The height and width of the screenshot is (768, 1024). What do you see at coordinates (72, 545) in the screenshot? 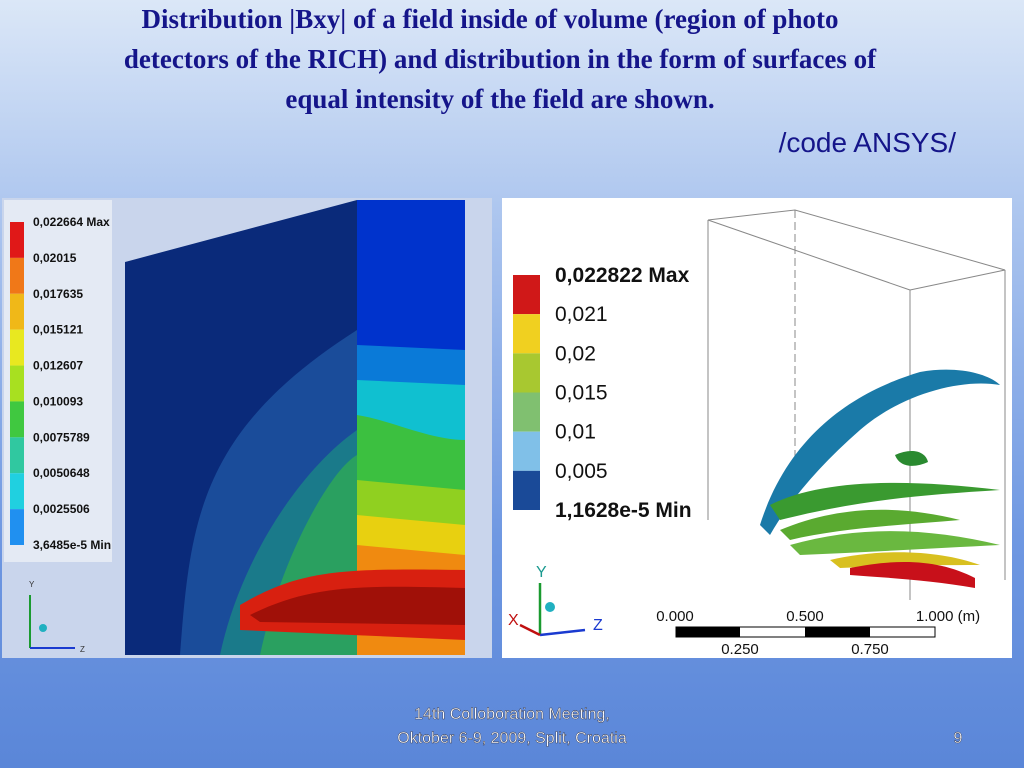
I see `legend-label: 3,6485e-5 Min` at bounding box center [72, 545].